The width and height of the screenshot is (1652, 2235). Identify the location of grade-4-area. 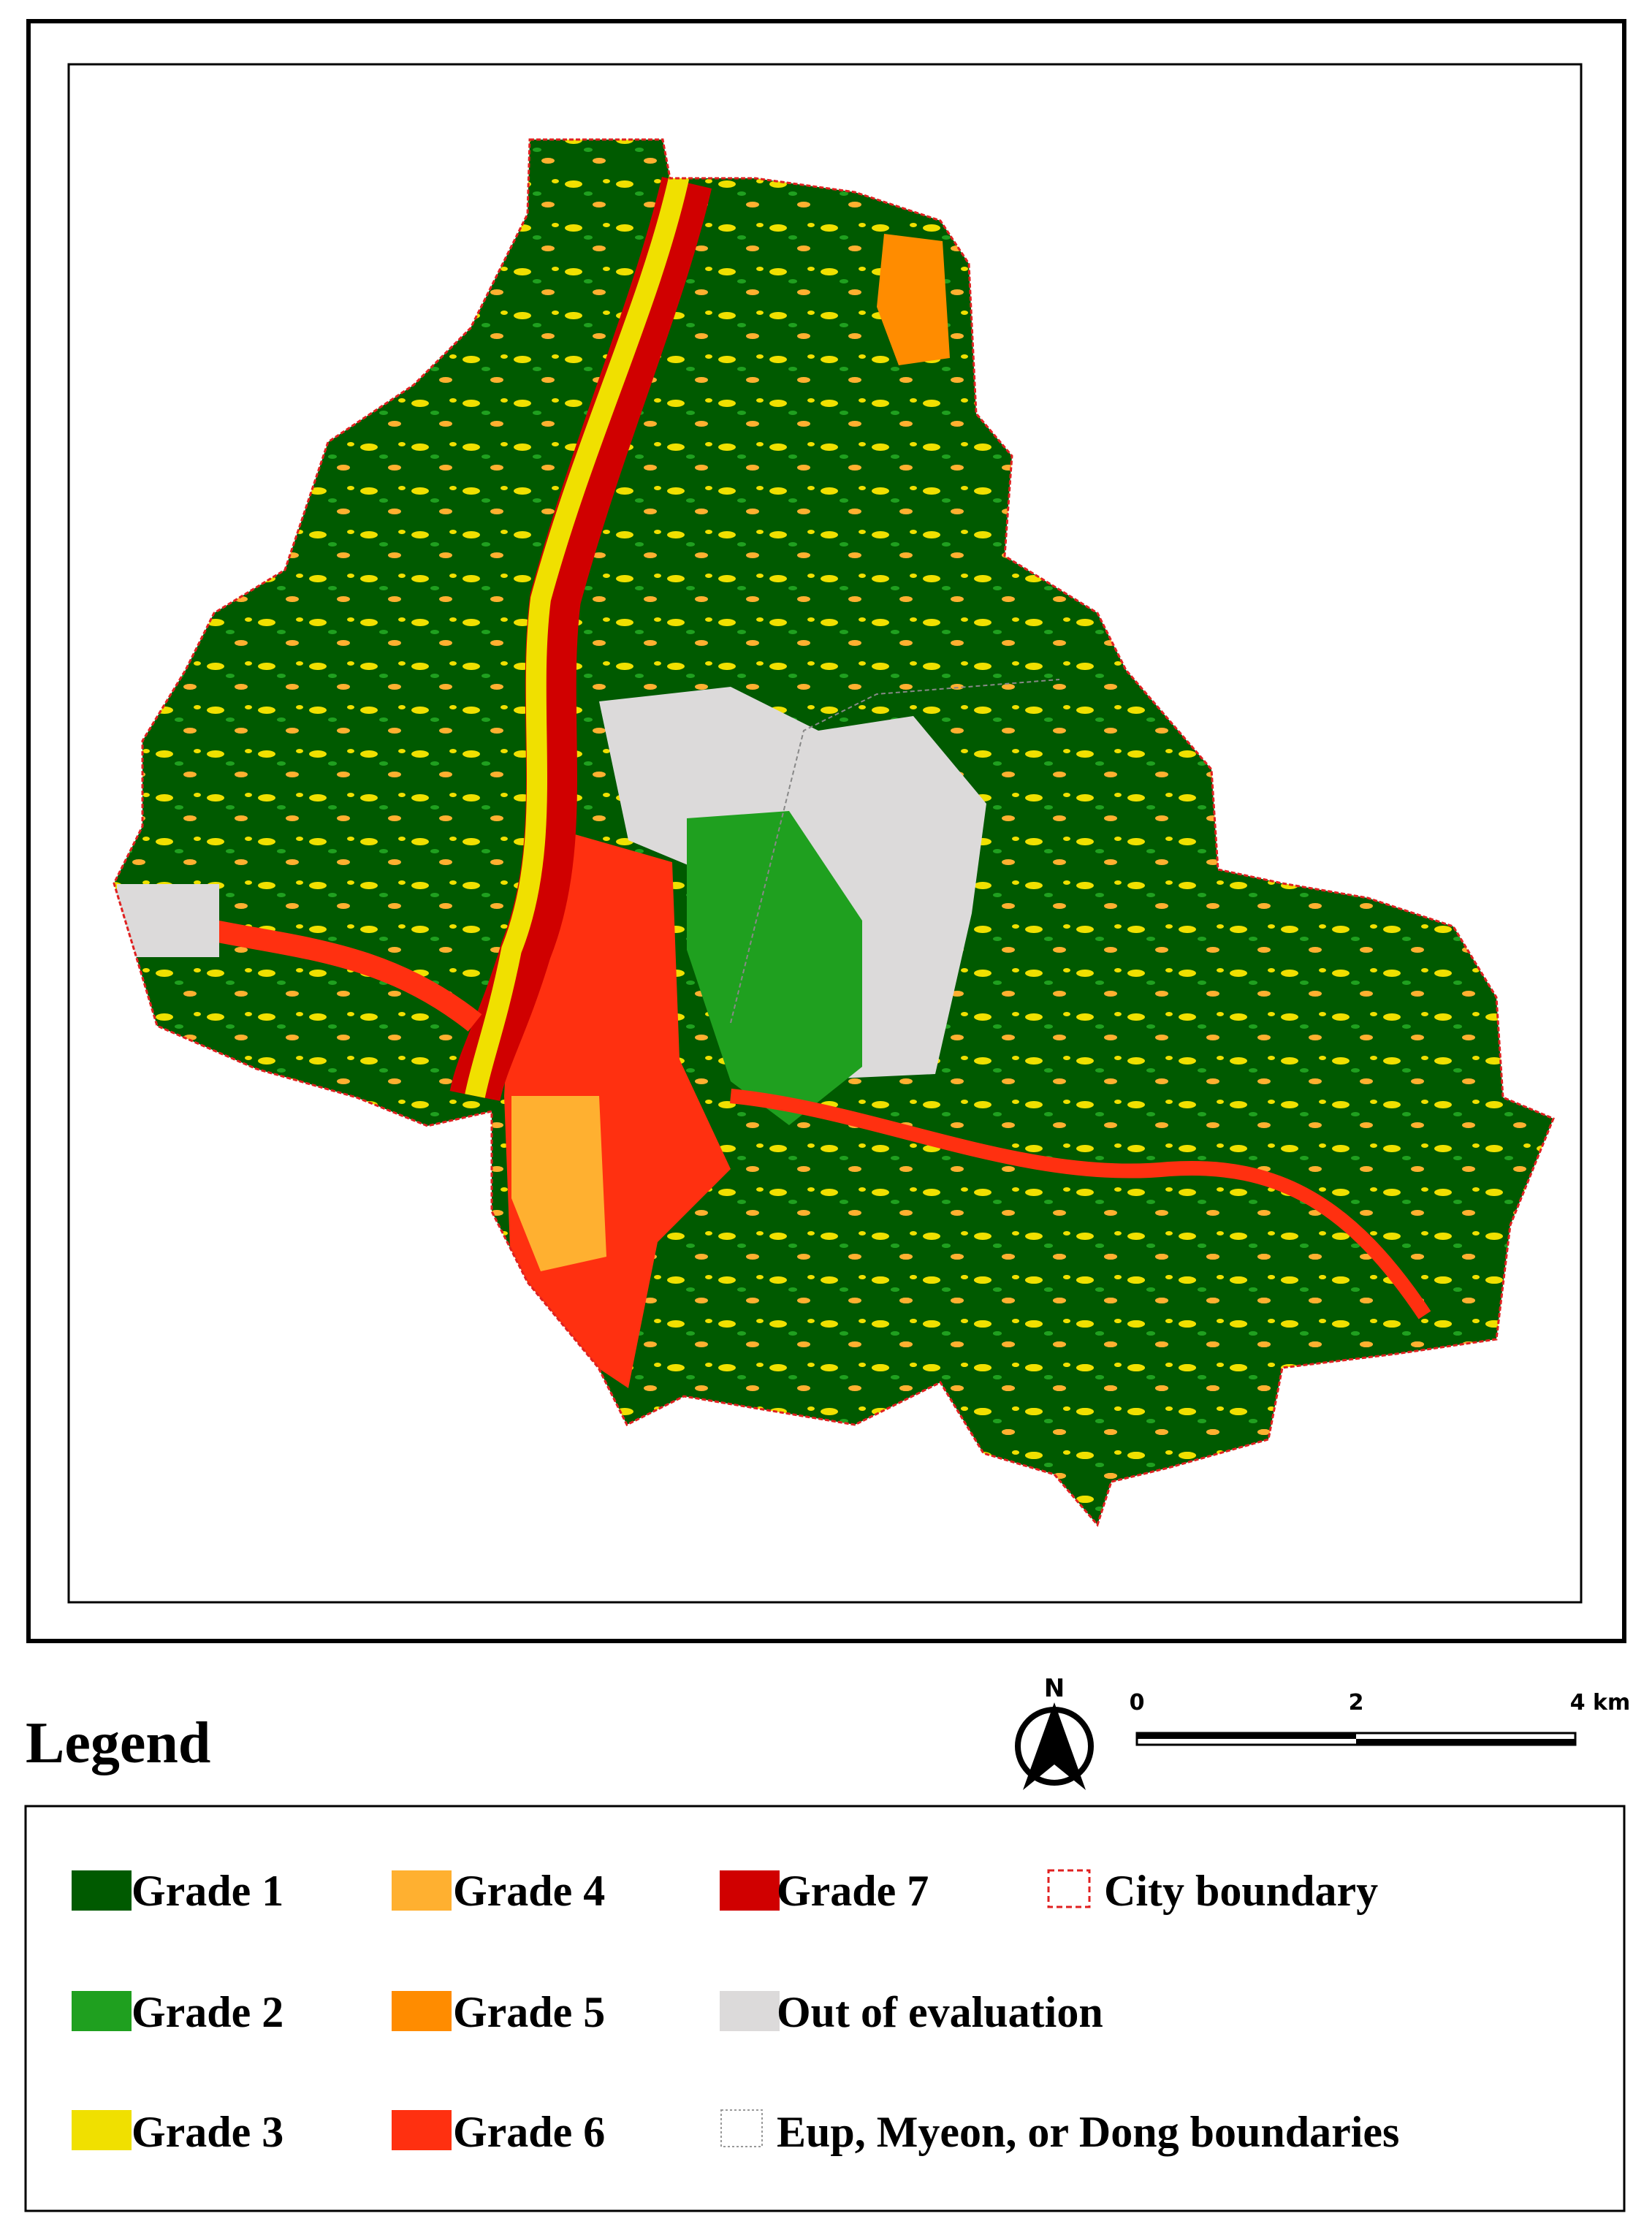
(558, 1183).